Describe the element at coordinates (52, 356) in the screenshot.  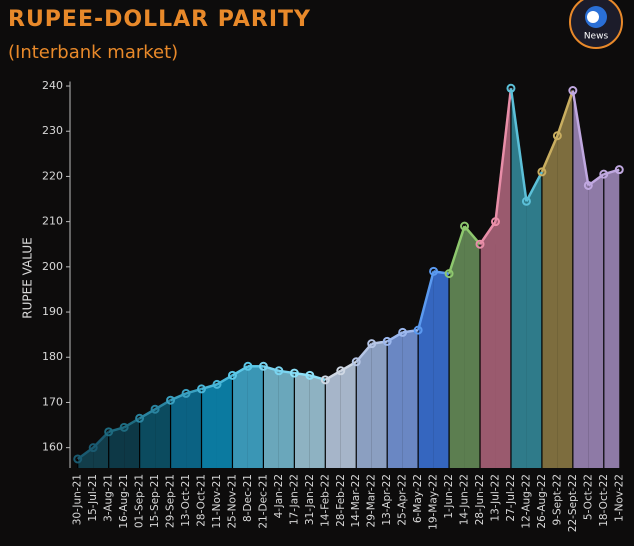
I see `y-tick-label: 180` at that location.